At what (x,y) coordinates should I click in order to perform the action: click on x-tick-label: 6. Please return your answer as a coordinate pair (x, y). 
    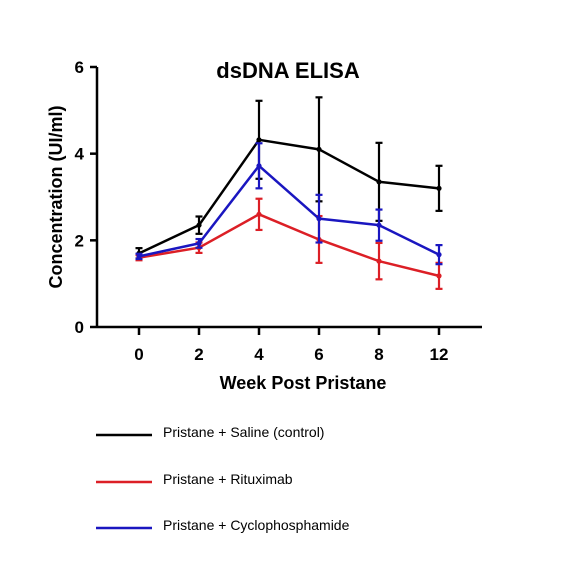
    Looking at the image, I should click on (318, 354).